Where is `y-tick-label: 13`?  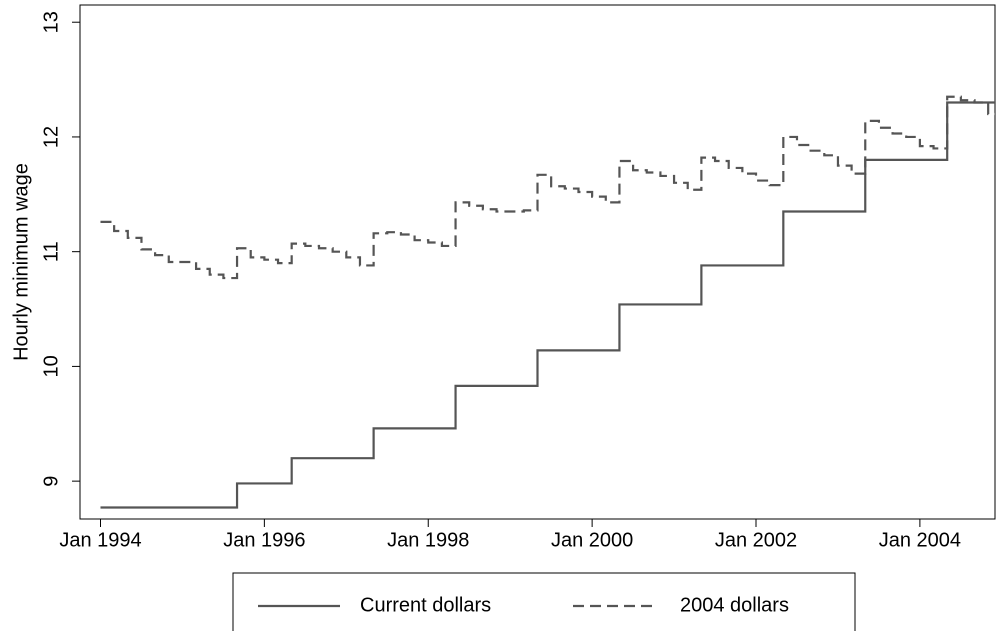
y-tick-label: 13 is located at coordinates (51, 22).